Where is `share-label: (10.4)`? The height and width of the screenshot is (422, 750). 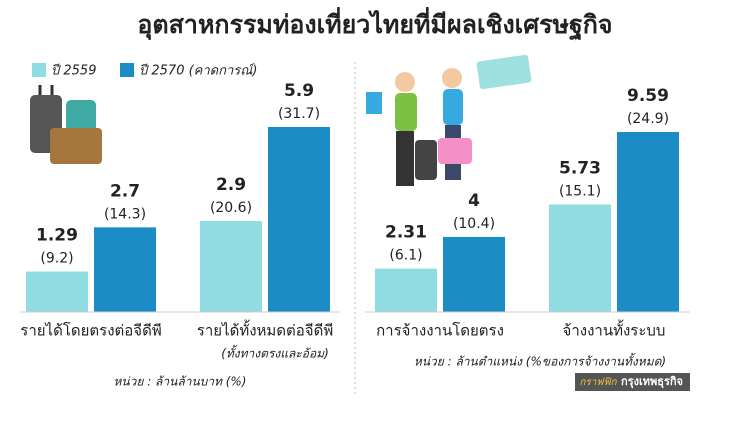
share-label: (10.4) is located at coordinates (474, 224).